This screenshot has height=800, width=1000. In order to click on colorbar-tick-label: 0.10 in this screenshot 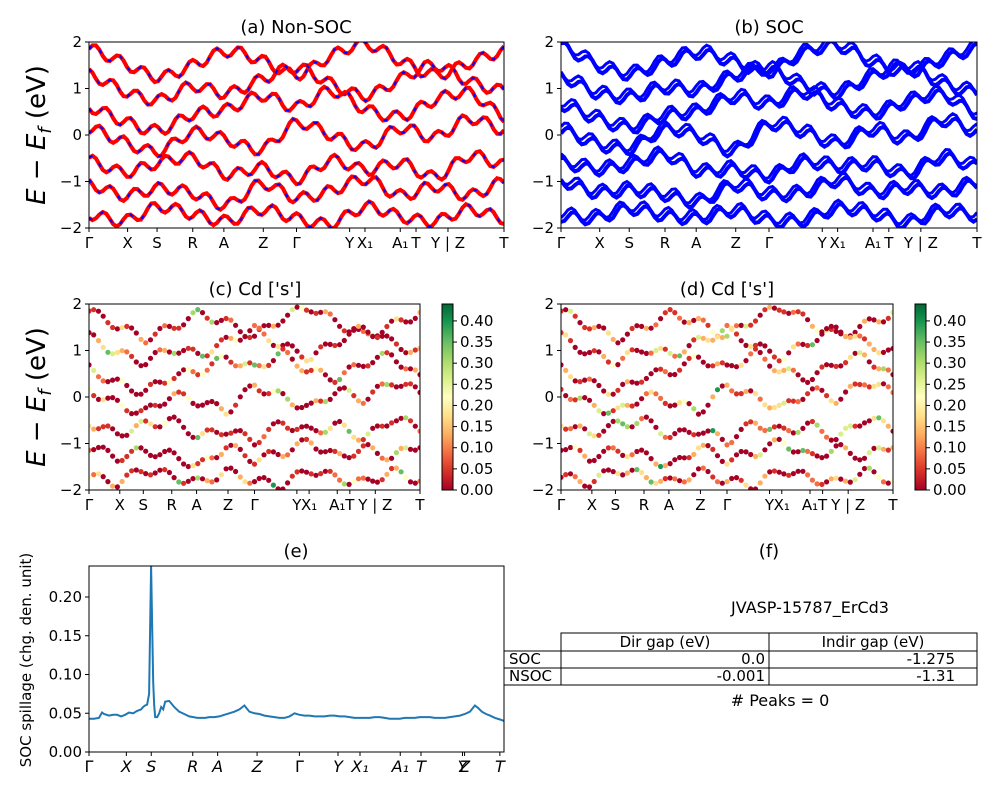, I will do `click(476, 448)`.